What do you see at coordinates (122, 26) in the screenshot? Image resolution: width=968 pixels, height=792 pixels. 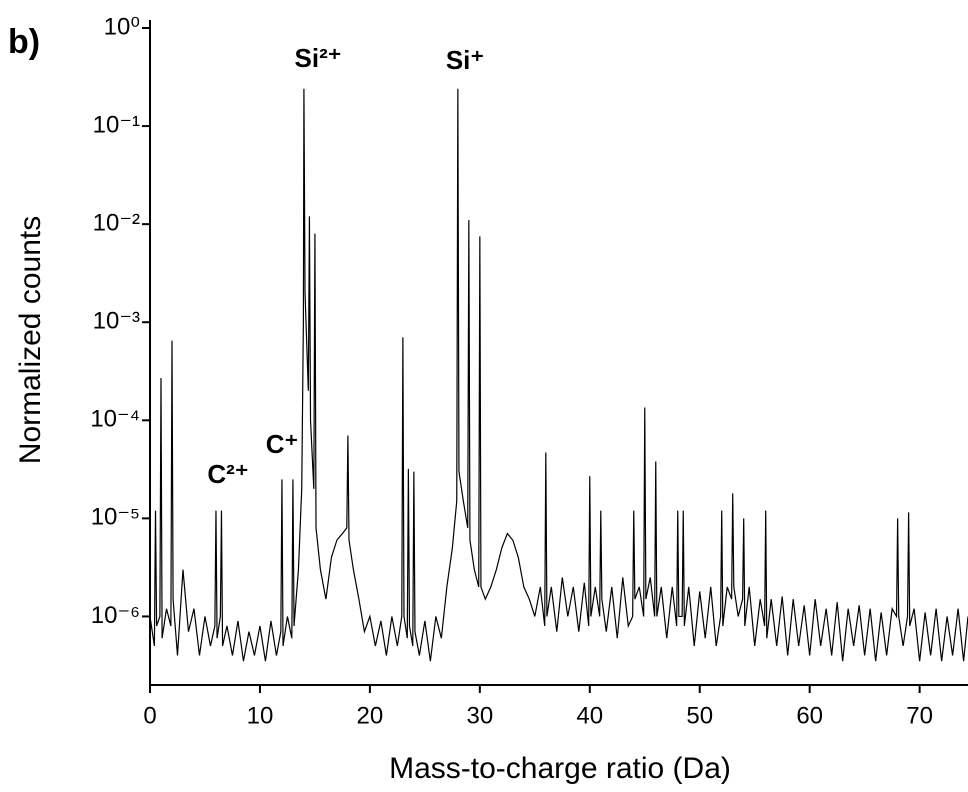 I see `y-tick-label: 10⁰` at bounding box center [122, 26].